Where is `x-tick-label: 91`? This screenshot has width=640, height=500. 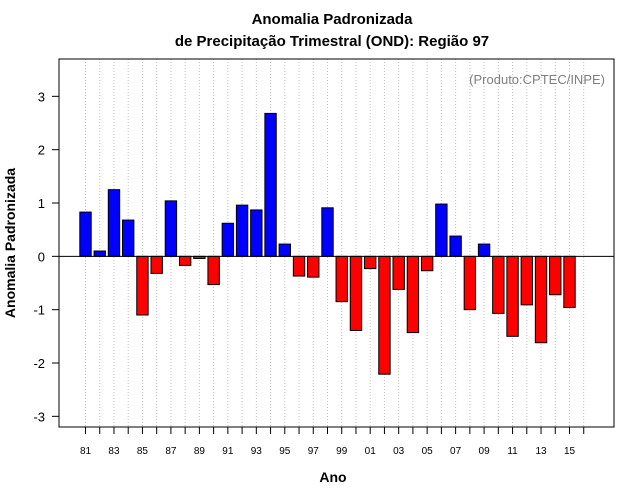 x-tick-label: 91 is located at coordinates (228, 451).